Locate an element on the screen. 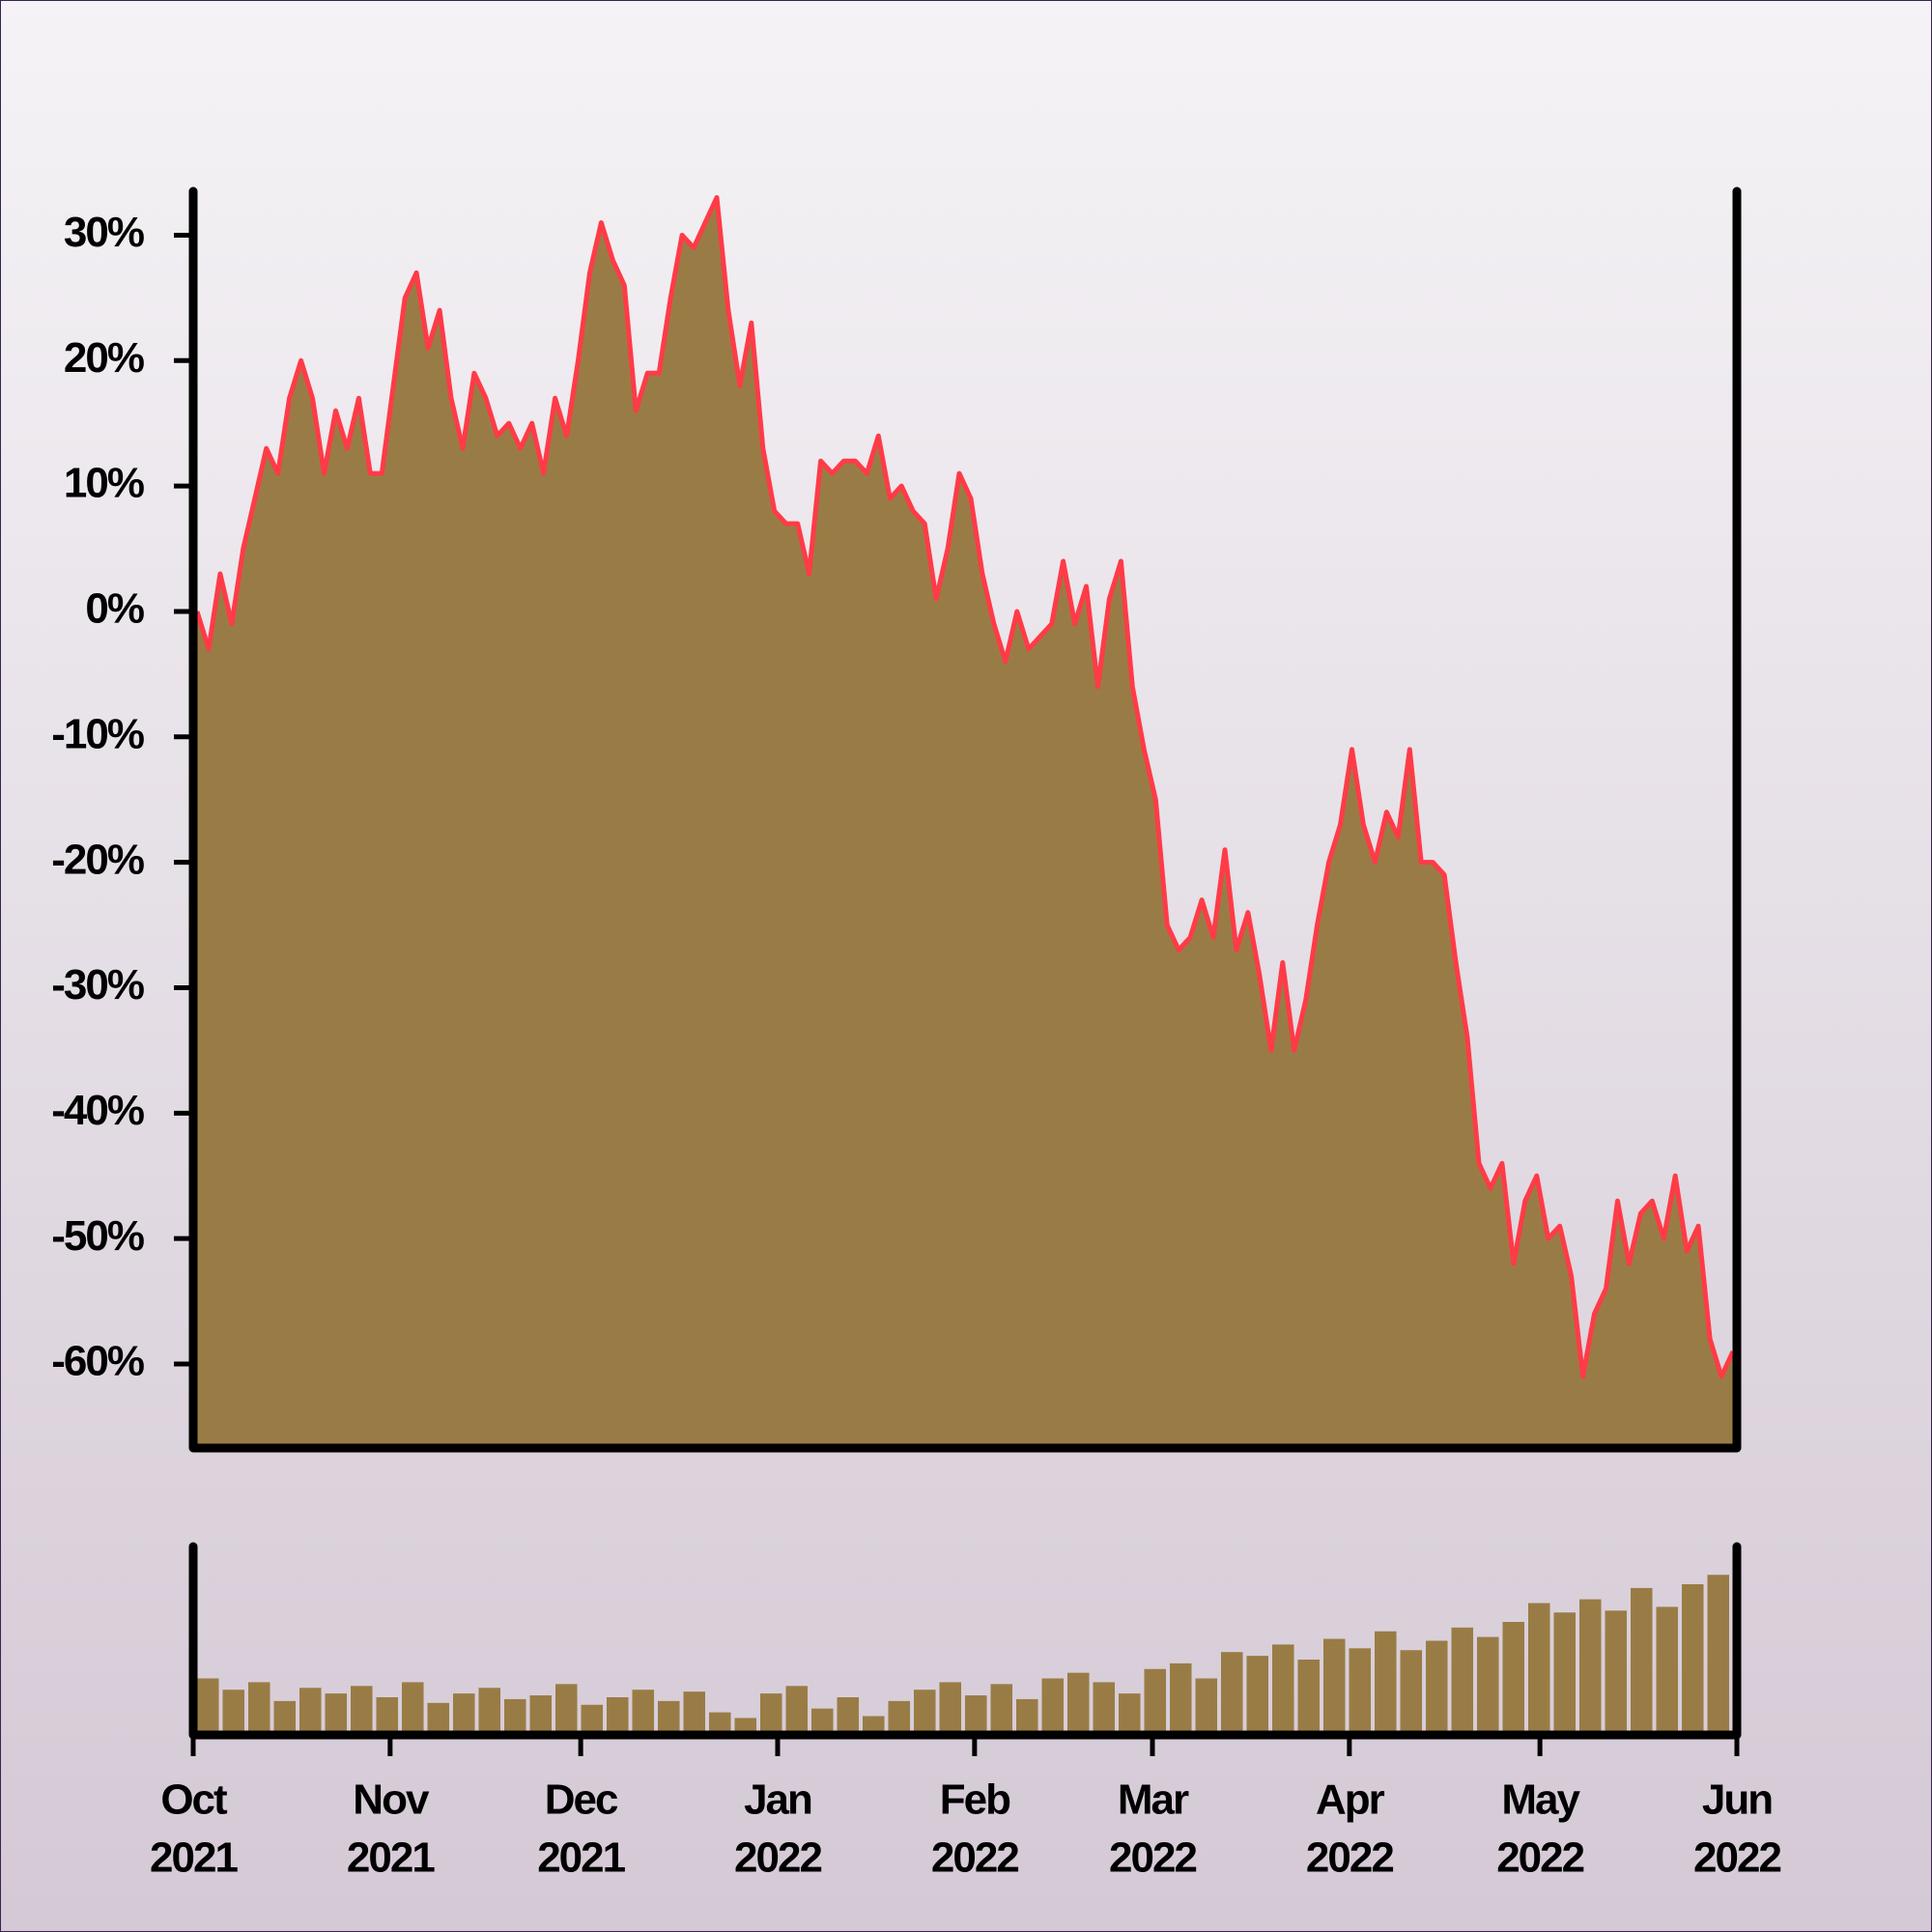  x-tick-label: Jun is located at coordinates (1737, 1800).